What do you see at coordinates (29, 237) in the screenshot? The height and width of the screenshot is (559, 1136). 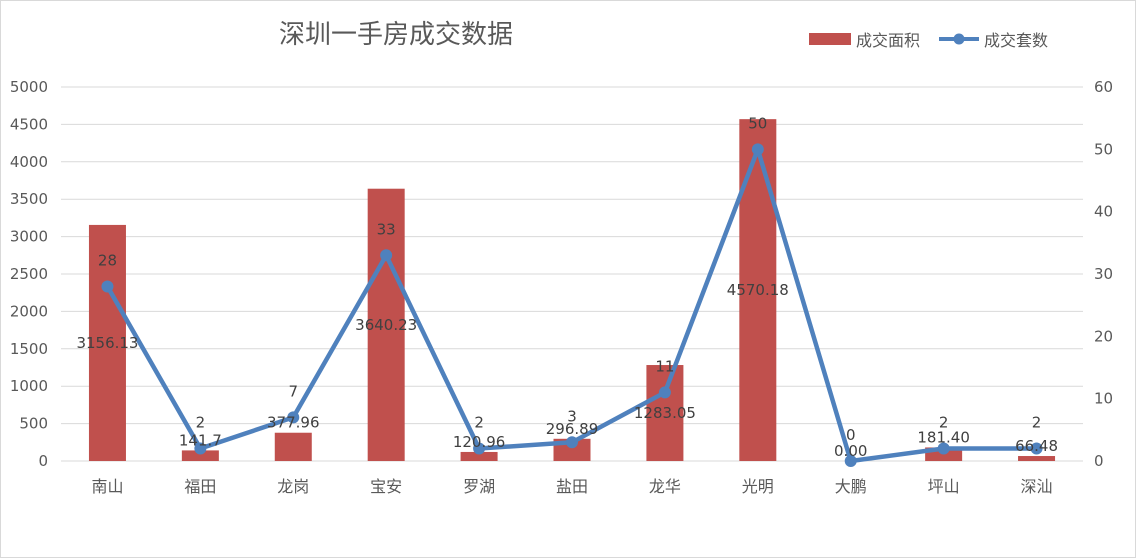 I see `left-tick-label: 3000` at bounding box center [29, 237].